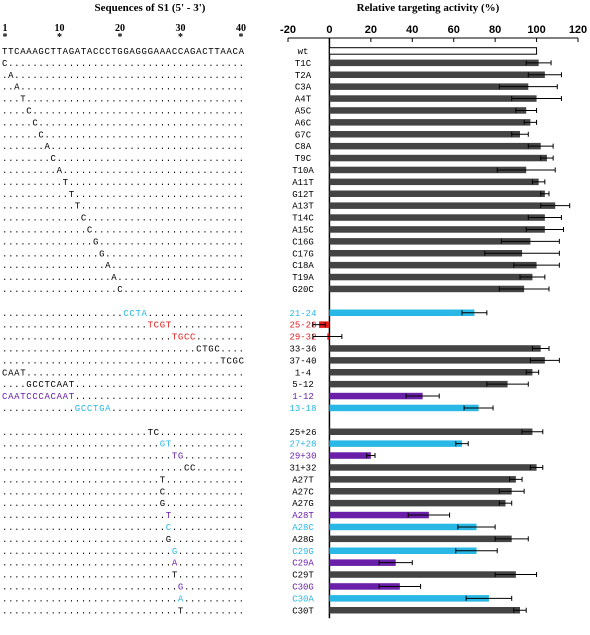 The height and width of the screenshot is (635, 590). Describe the element at coordinates (288, 30) in the screenshot. I see `x-tick-label: -20` at that location.